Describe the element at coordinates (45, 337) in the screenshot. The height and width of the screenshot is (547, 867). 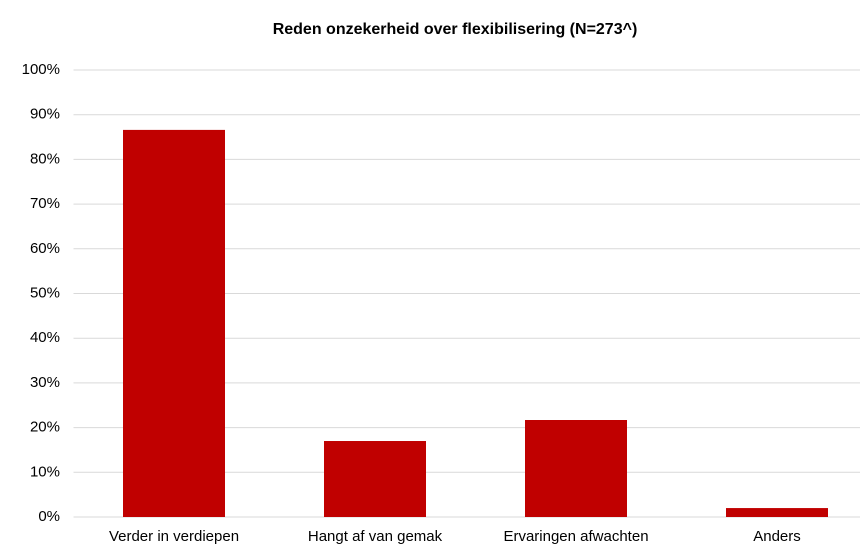
I see `y-tick-label: 40%` at that location.